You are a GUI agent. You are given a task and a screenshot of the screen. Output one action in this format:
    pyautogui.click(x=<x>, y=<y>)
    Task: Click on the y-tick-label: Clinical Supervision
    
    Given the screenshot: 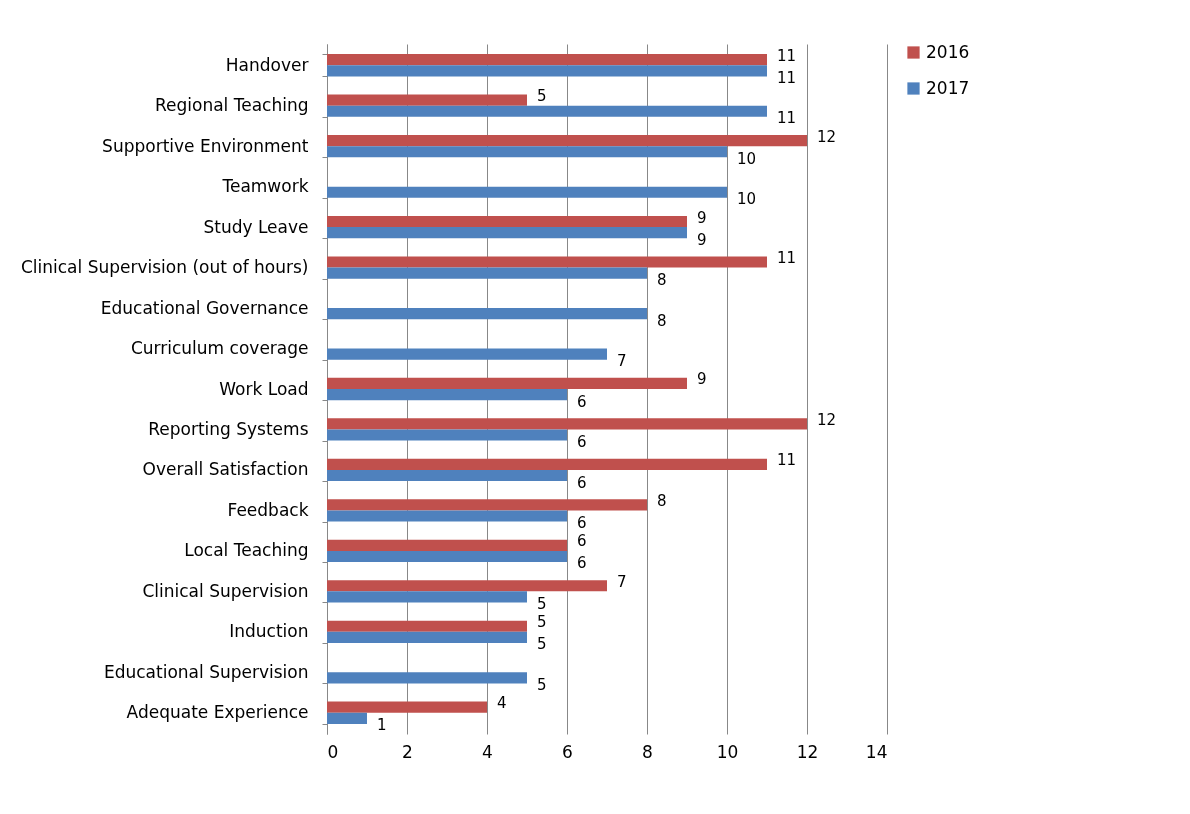 What is the action you would take?
    pyautogui.click(x=225, y=590)
    